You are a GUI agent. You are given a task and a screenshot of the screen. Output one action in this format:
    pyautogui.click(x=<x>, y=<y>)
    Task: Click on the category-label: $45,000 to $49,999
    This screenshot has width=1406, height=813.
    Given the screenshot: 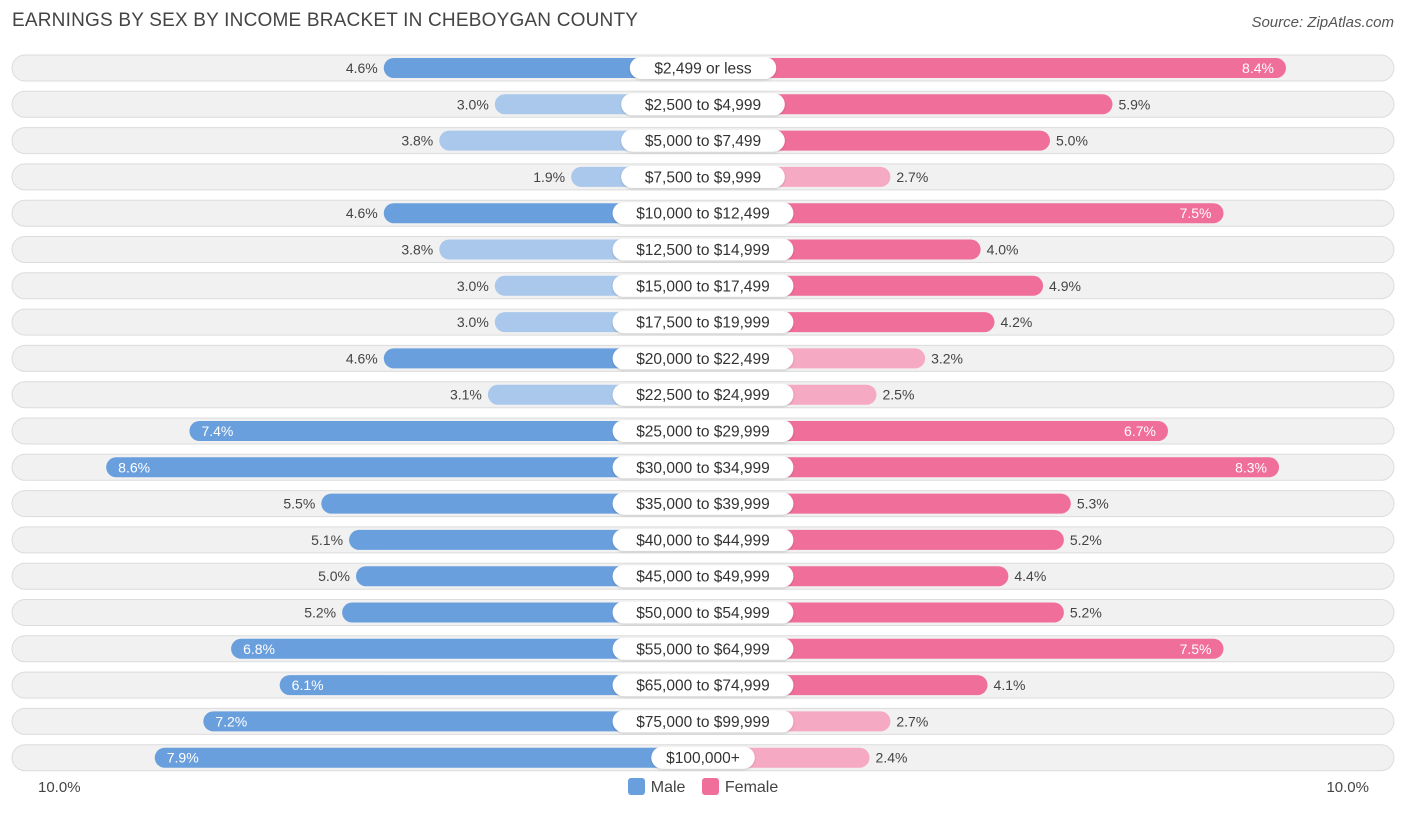 What is the action you would take?
    pyautogui.click(x=703, y=577)
    